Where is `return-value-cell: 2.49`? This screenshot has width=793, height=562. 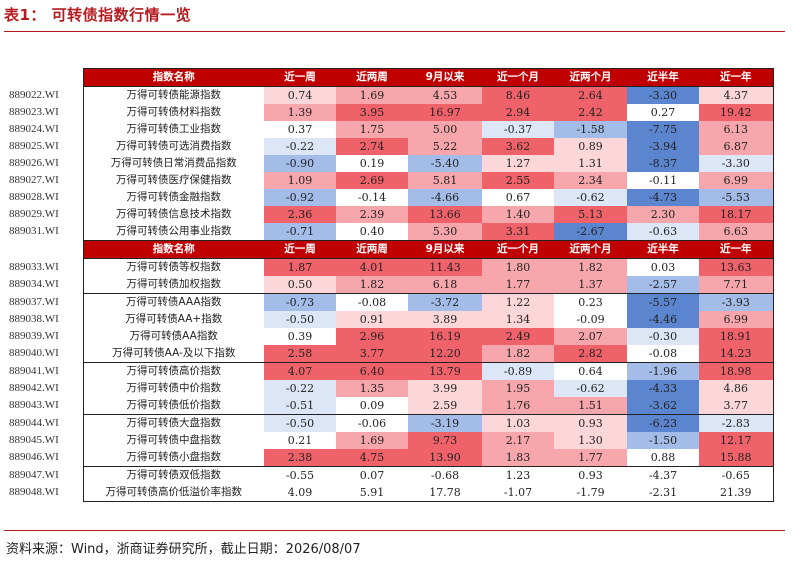 return-value-cell: 2.49 is located at coordinates (518, 336).